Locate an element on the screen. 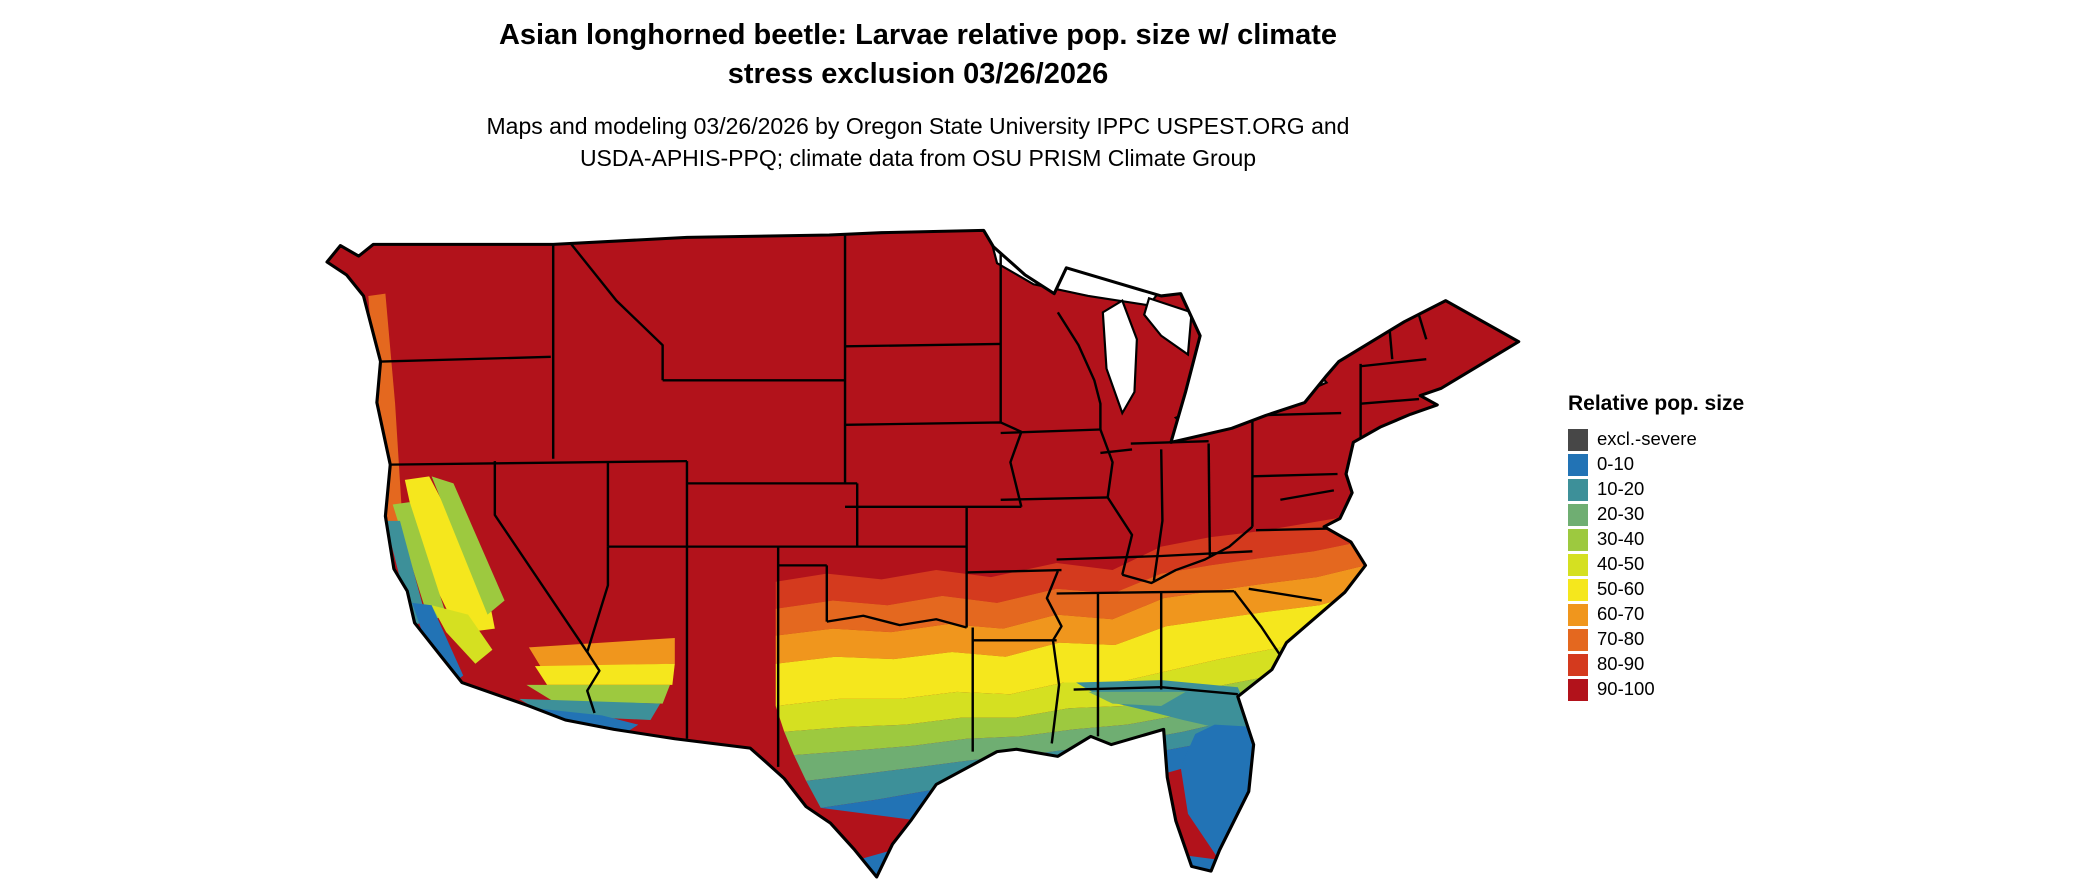 This screenshot has width=2100, height=892. legend-item: 0-10 is located at coordinates (1656, 464).